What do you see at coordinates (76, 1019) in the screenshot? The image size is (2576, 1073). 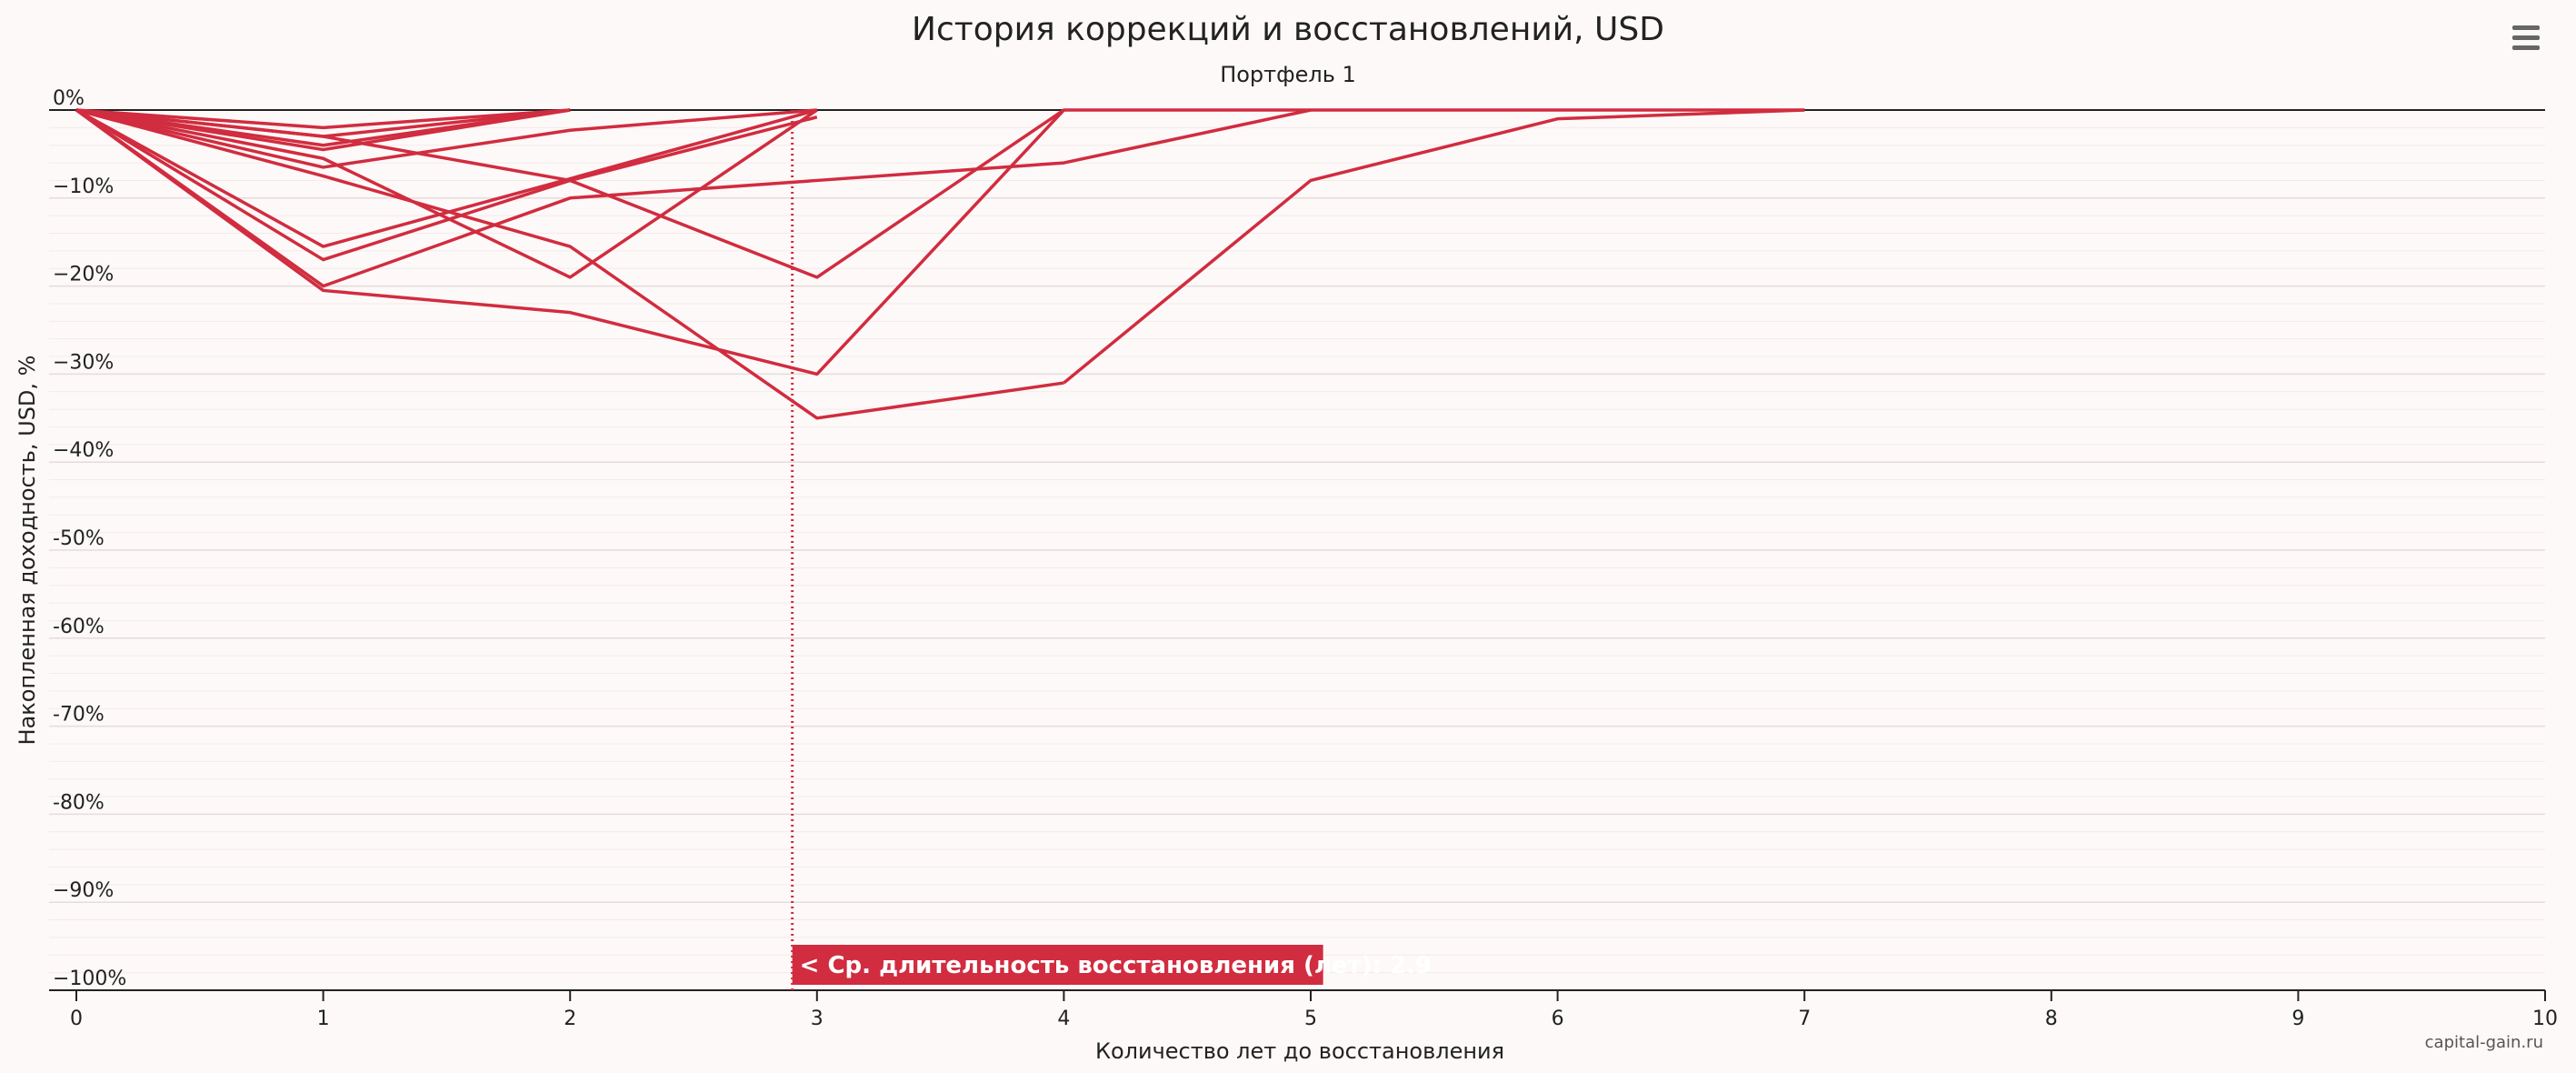 I see `x-tick-label: 0` at bounding box center [76, 1019].